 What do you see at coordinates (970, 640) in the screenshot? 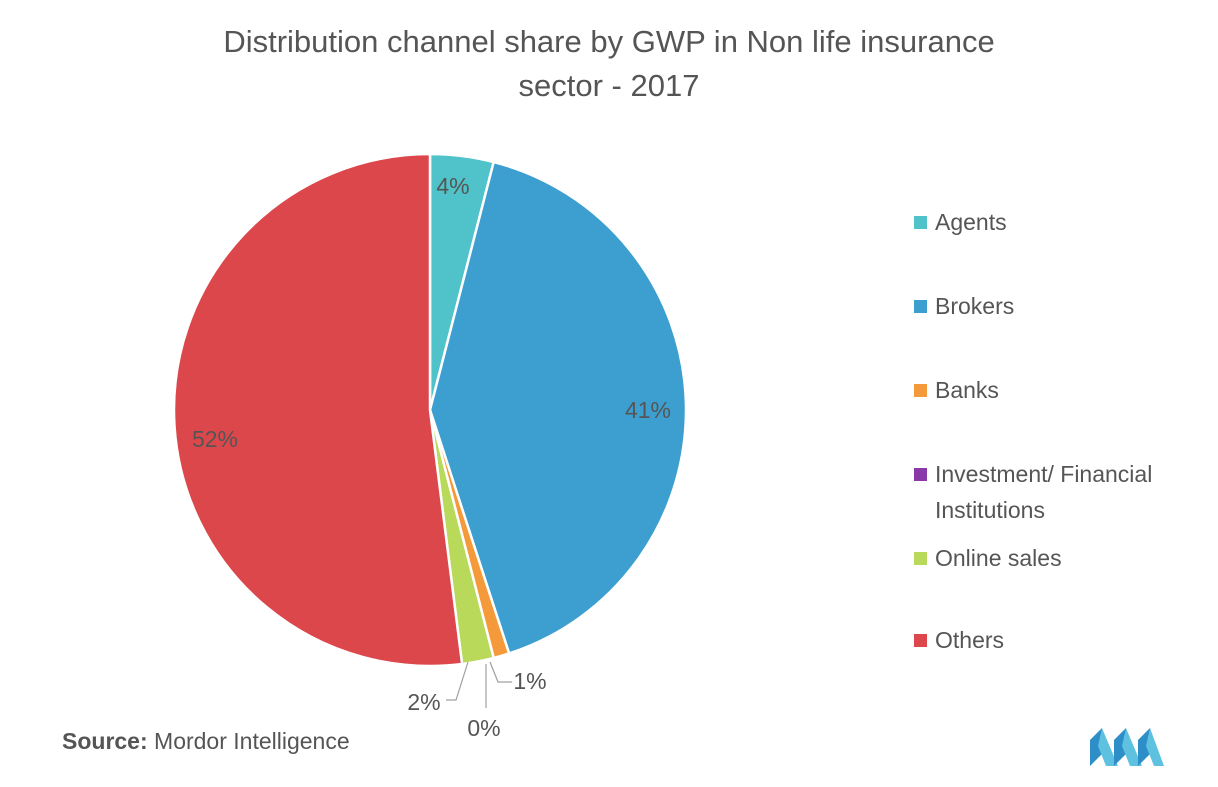
I see `legend-label-others: Others` at bounding box center [970, 640].